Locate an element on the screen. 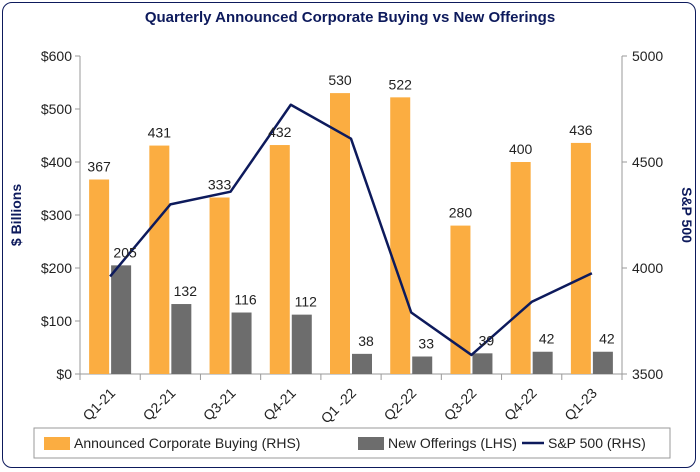 This screenshot has width=700, height=472. data-label-new-offerings: 39 is located at coordinates (487, 340).